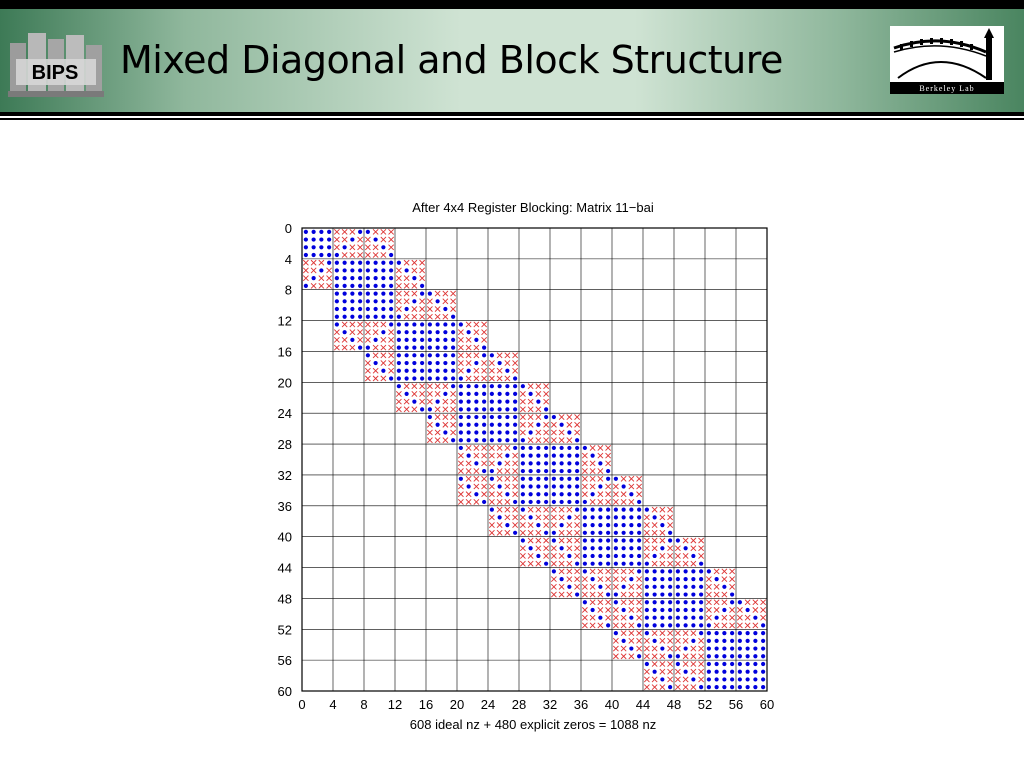  Describe the element at coordinates (488, 704) in the screenshot. I see `x-tick-label: 24` at that location.